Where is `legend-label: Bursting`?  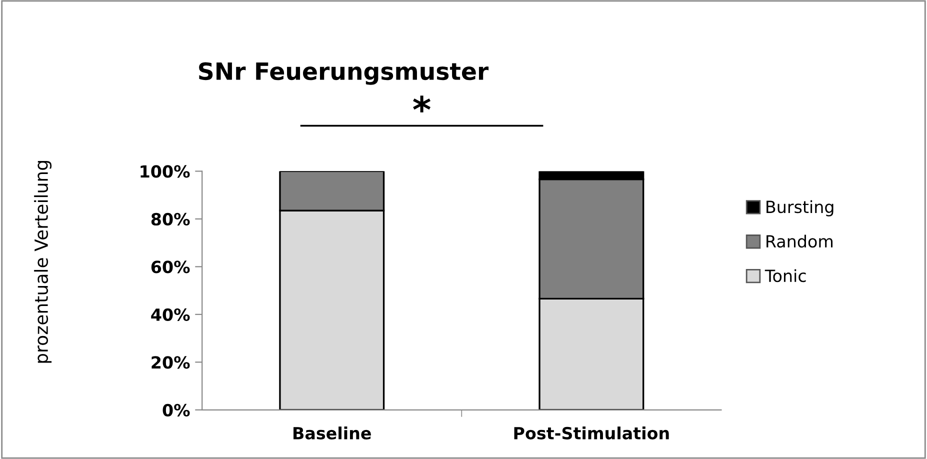 legend-label: Bursting is located at coordinates (800, 208).